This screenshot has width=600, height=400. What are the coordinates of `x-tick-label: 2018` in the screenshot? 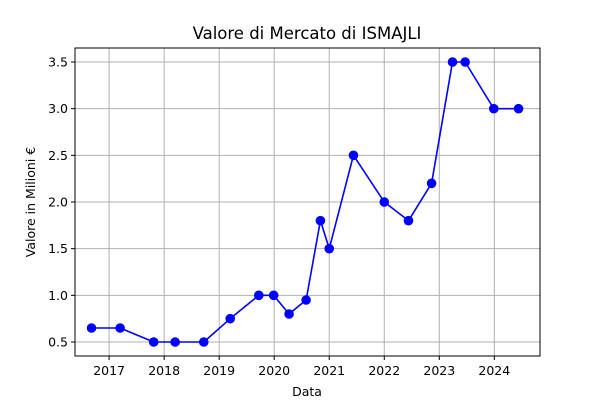 It's located at (164, 370).